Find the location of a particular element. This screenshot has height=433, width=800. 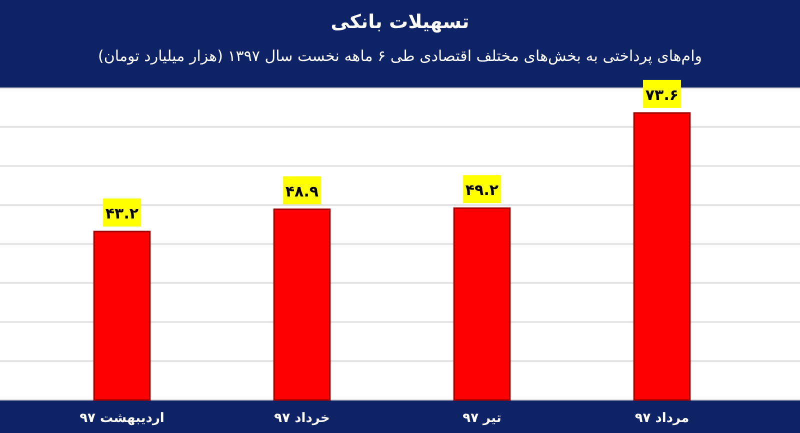

x-tick-label: تیر ۹۷ is located at coordinates (482, 418).